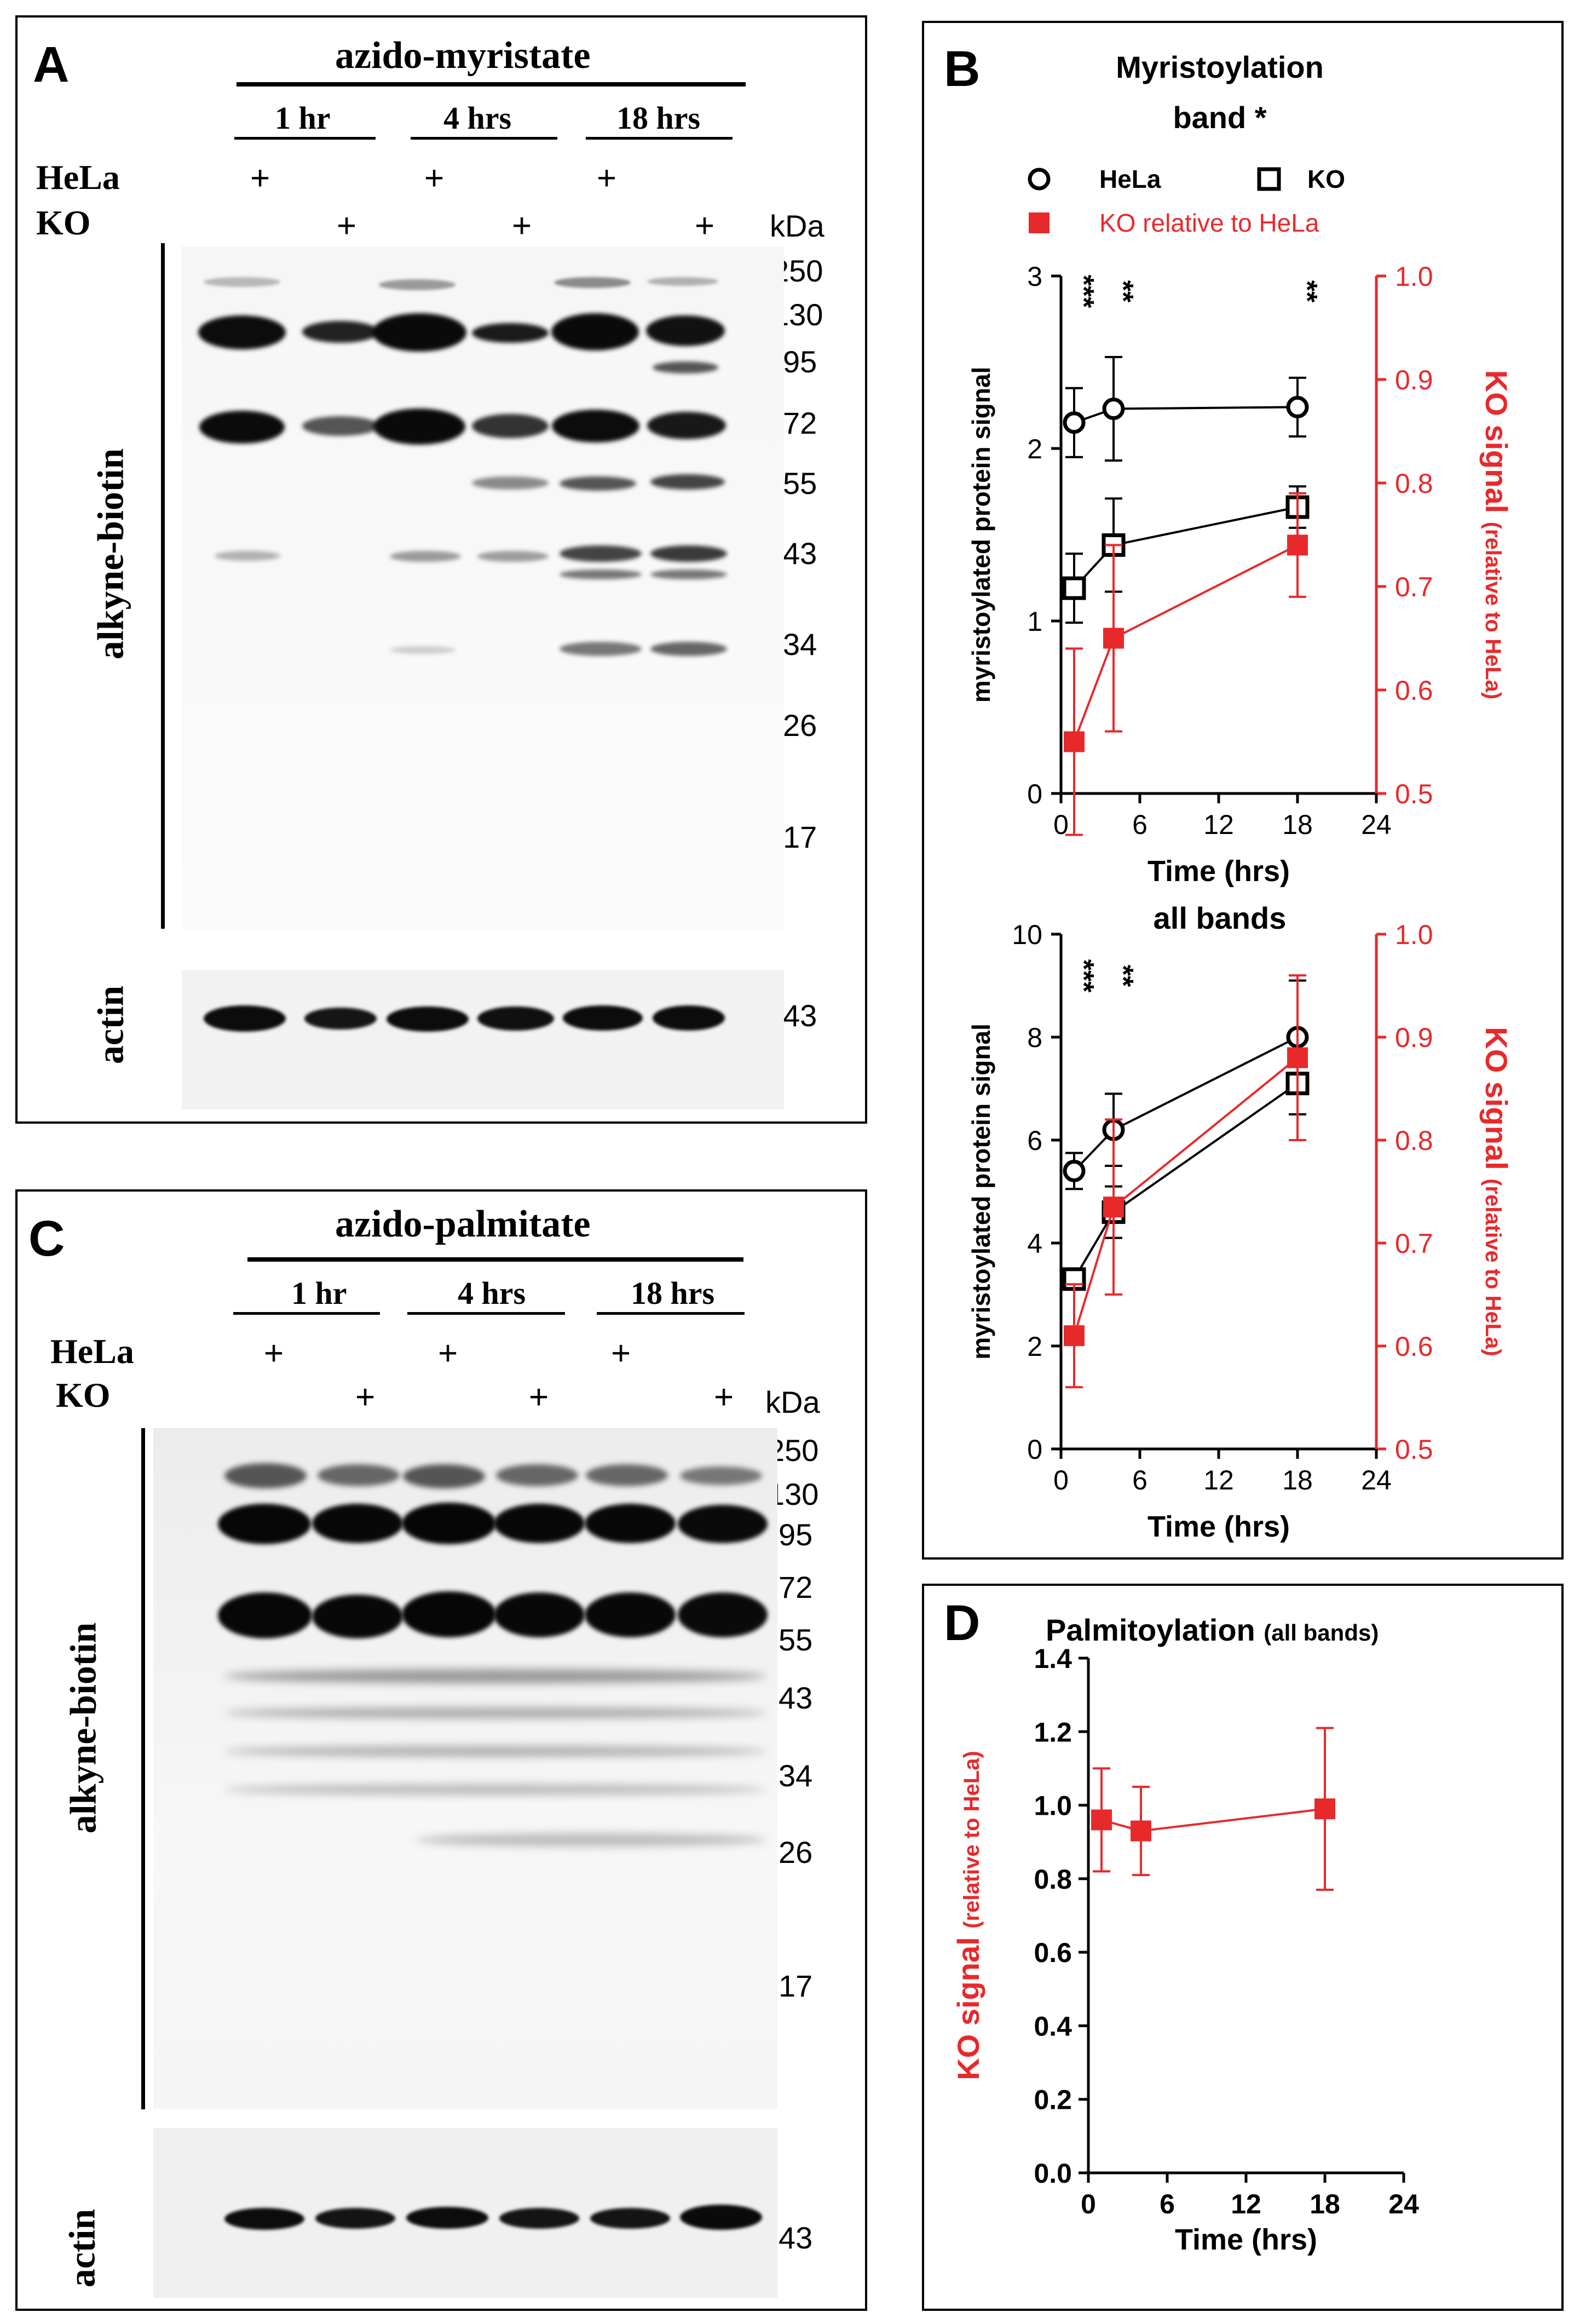 Image resolution: width=1580 pixels, height=2324 pixels. I want to click on y2-tick-label: 0.7, so click(1414, 587).